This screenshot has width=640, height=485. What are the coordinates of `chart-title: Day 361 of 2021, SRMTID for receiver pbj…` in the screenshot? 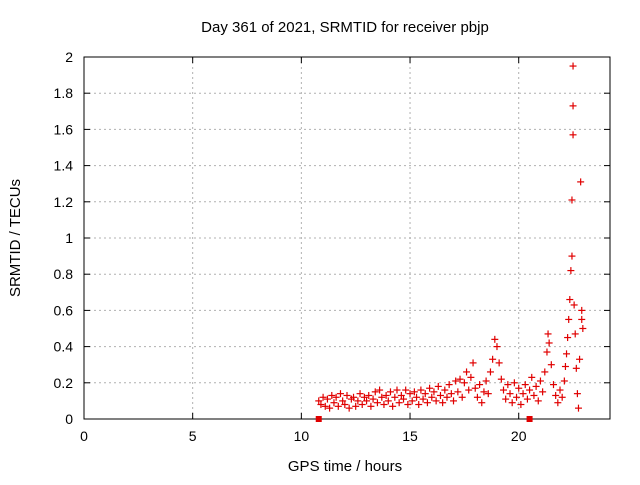 It's located at (345, 27).